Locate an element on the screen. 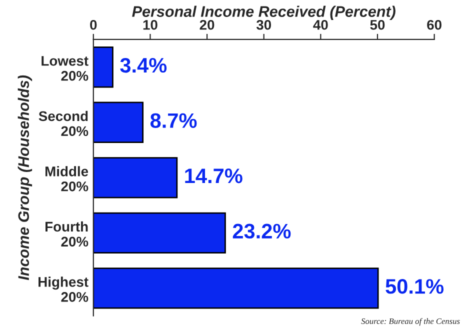 This screenshot has width=467, height=329. x-axis-title: Personal Income Received (Percent) is located at coordinates (264, 13).